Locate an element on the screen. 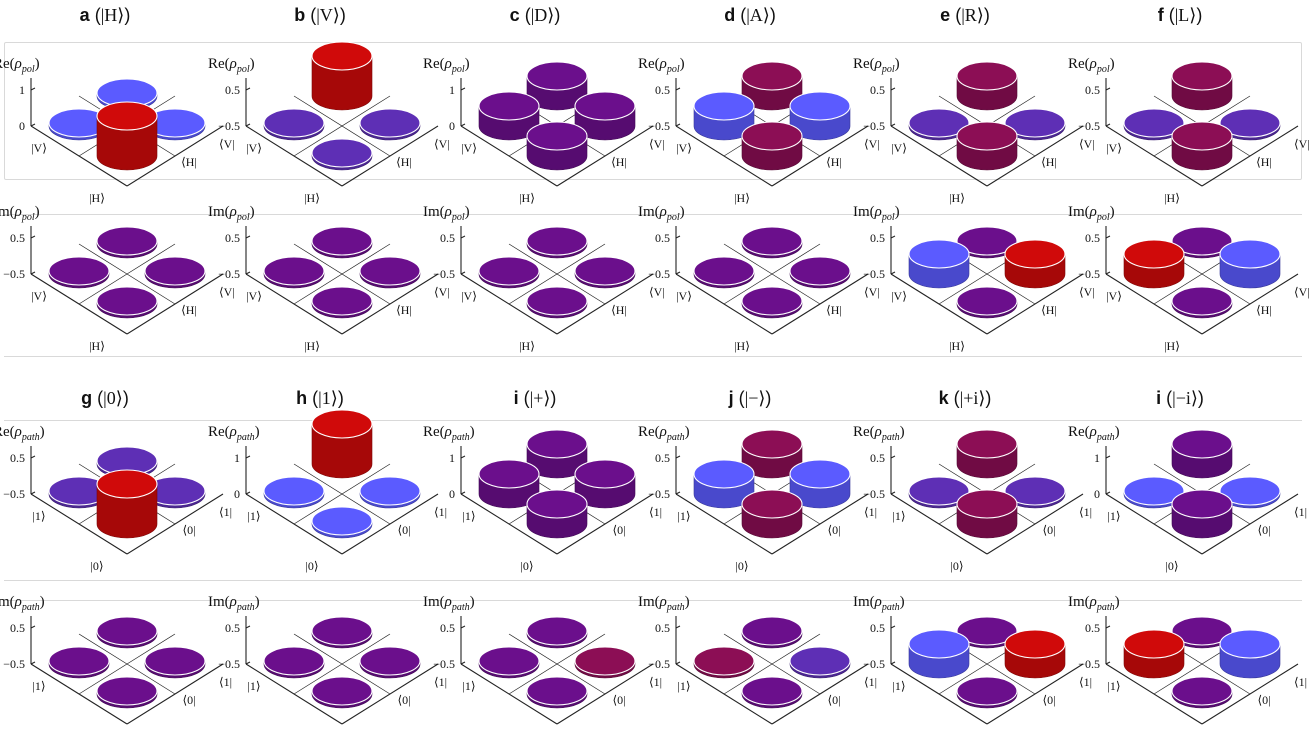  re-part-label: Re(ρpol) is located at coordinates (231, 65).